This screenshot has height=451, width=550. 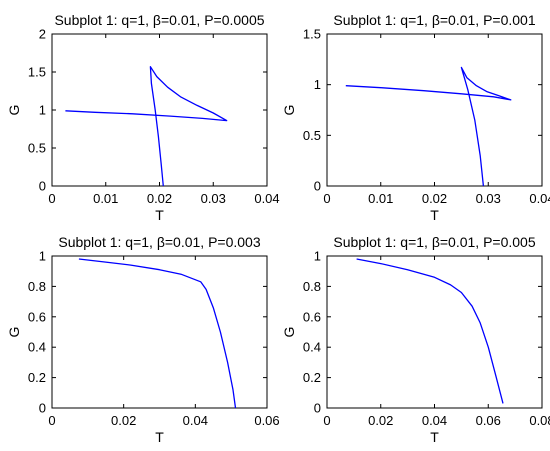 I want to click on y-tick-label: 2, so click(x=42, y=34).